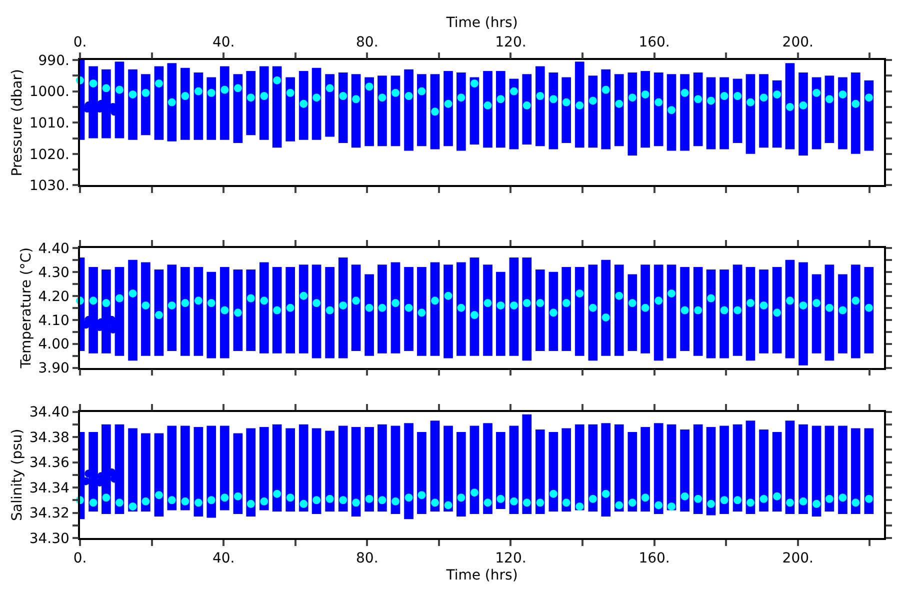 The image size is (900, 600). What do you see at coordinates (49, 412) in the screenshot?
I see `y-tick-label: 34.40` at bounding box center [49, 412].